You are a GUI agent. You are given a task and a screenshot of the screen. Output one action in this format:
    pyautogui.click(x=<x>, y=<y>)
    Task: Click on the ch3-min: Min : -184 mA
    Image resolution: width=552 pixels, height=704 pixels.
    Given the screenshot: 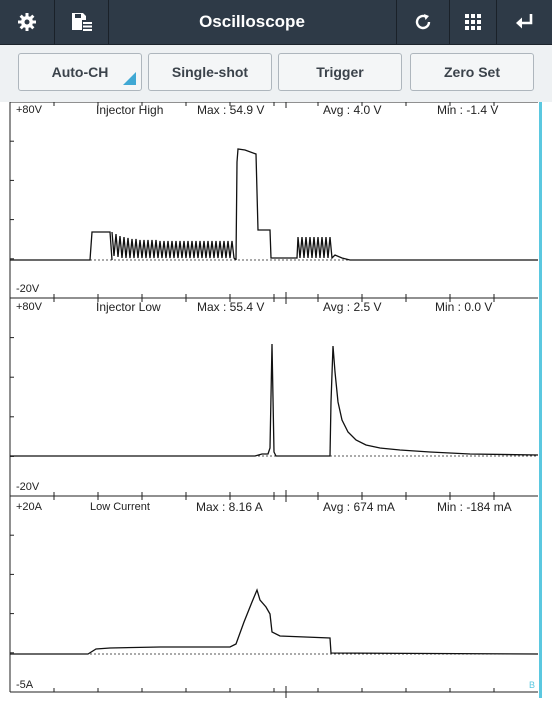 What is the action you would take?
    pyautogui.click(x=474, y=507)
    